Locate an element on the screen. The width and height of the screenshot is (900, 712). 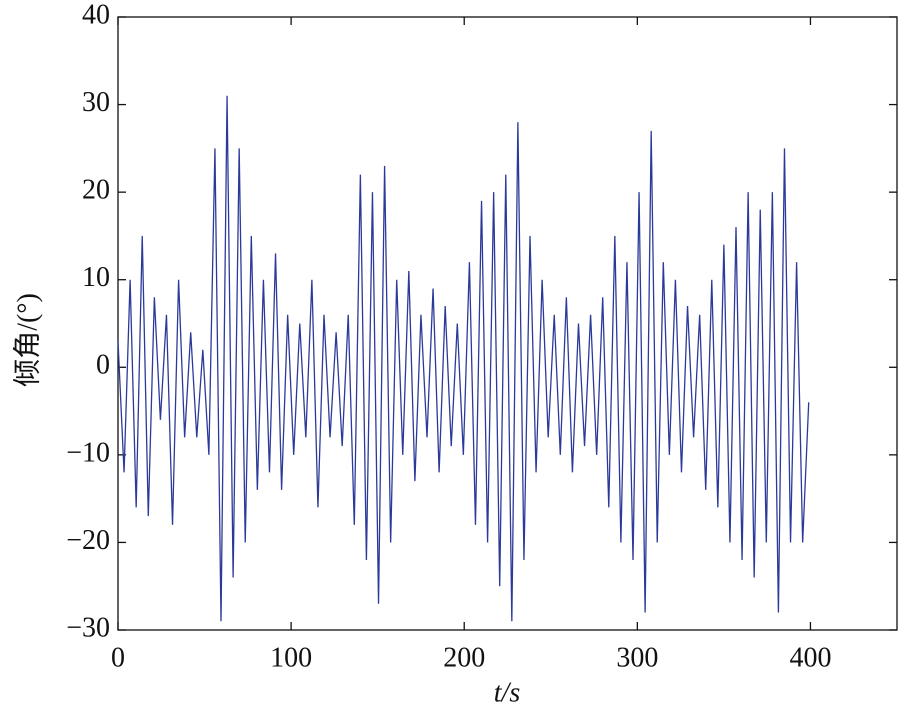
y-tick-label: 20 is located at coordinates (96, 190).